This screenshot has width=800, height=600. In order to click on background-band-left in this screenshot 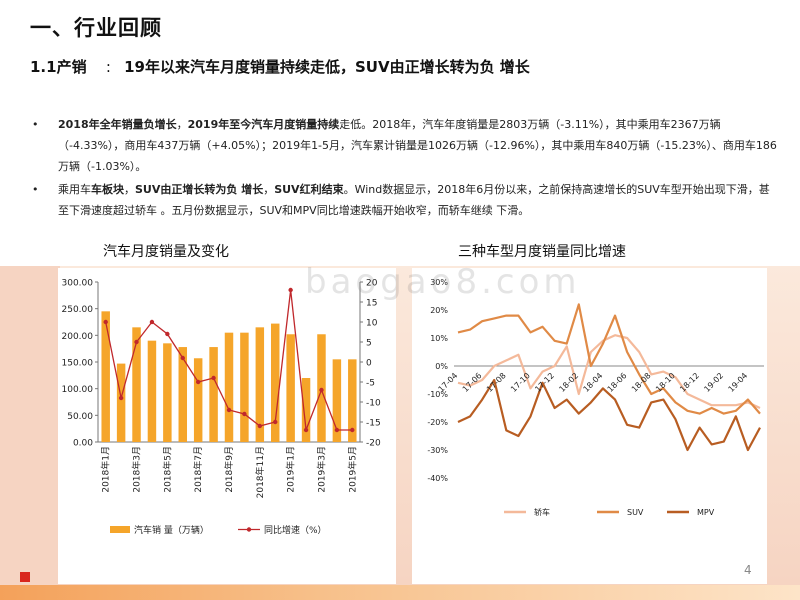, I will do `click(30, 426)`.